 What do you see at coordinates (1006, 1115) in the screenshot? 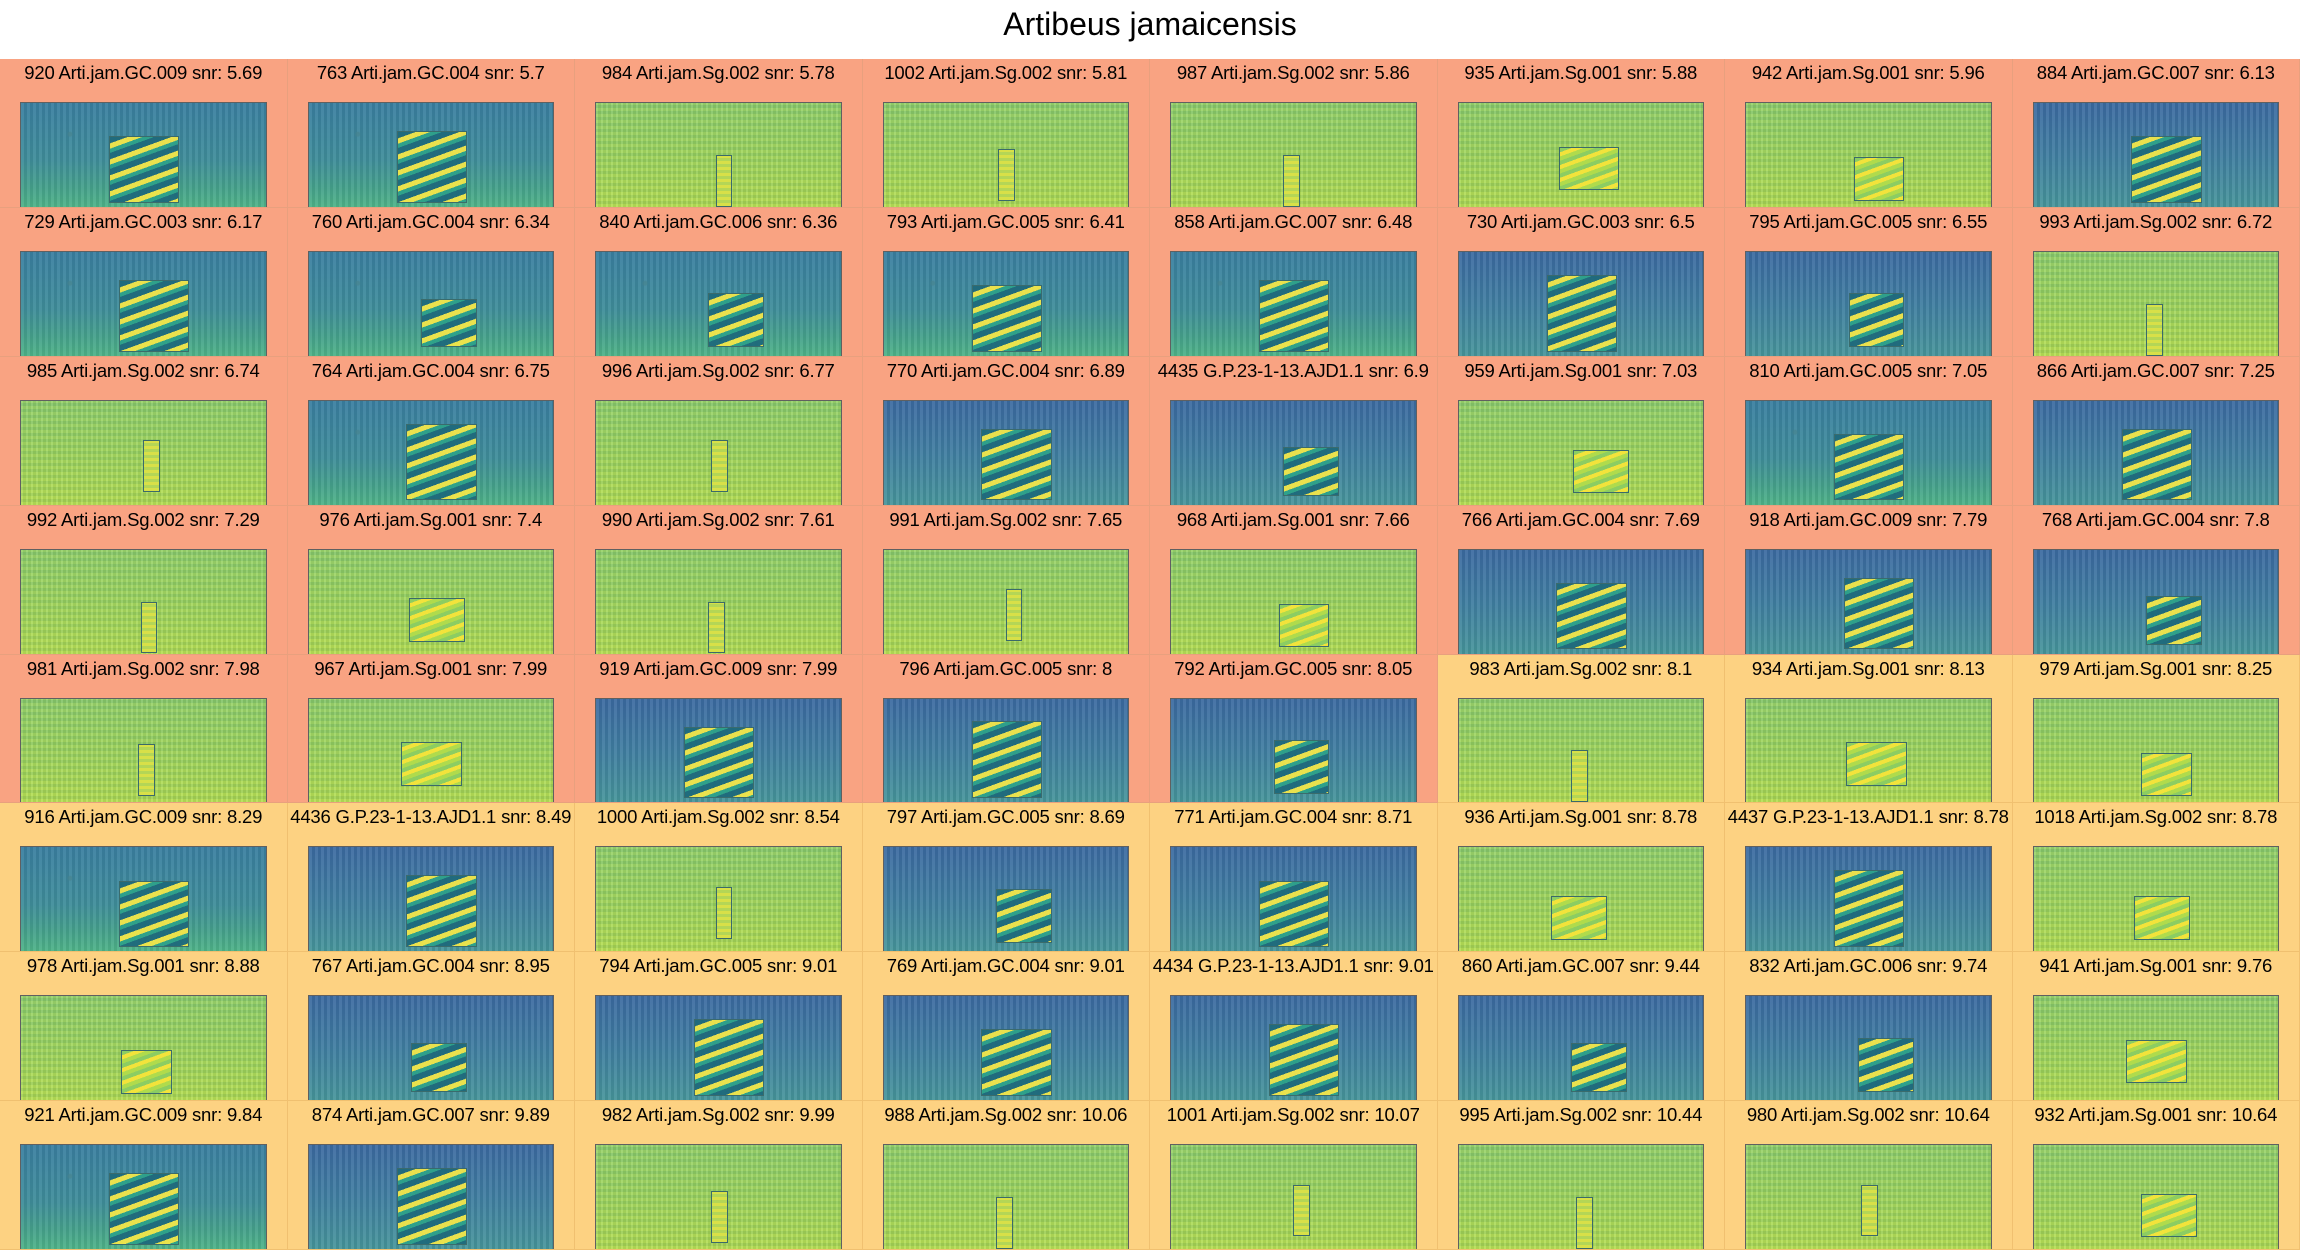
I see `cell-label: 988 Arti.jam.Sg.002 snr: 10.06` at bounding box center [1006, 1115].